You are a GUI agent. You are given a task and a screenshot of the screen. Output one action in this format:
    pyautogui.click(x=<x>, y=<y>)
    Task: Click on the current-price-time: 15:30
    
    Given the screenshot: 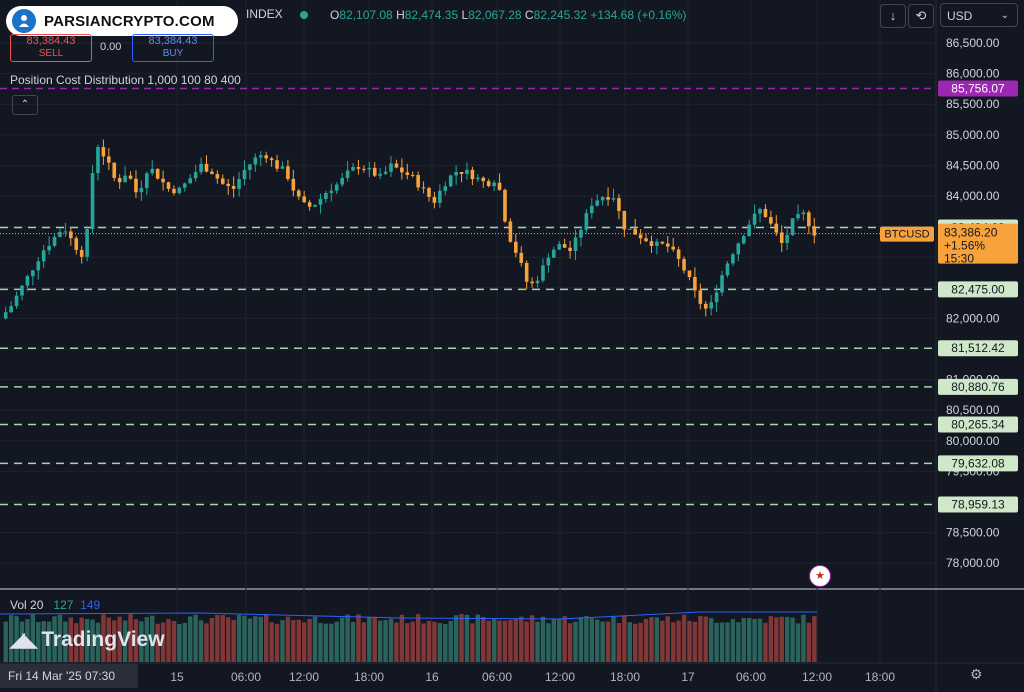 What is the action you would take?
    pyautogui.click(x=959, y=259)
    